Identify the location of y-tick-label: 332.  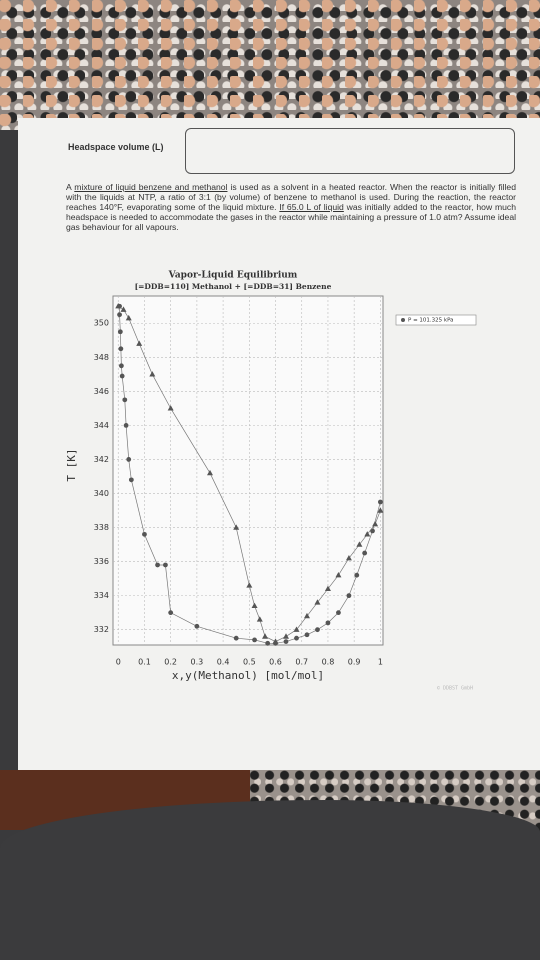
(101, 629).